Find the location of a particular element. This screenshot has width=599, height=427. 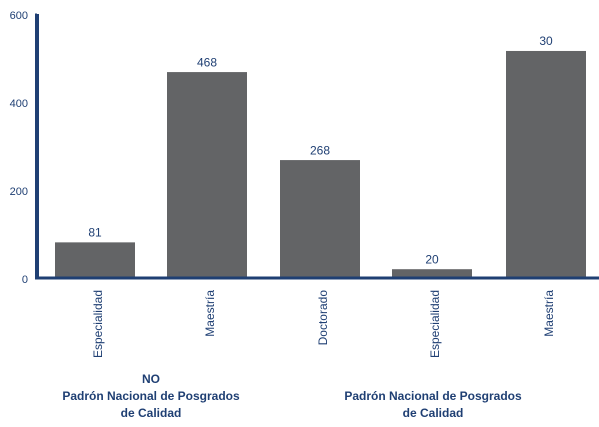

bar-label: 30 is located at coordinates (546, 41).